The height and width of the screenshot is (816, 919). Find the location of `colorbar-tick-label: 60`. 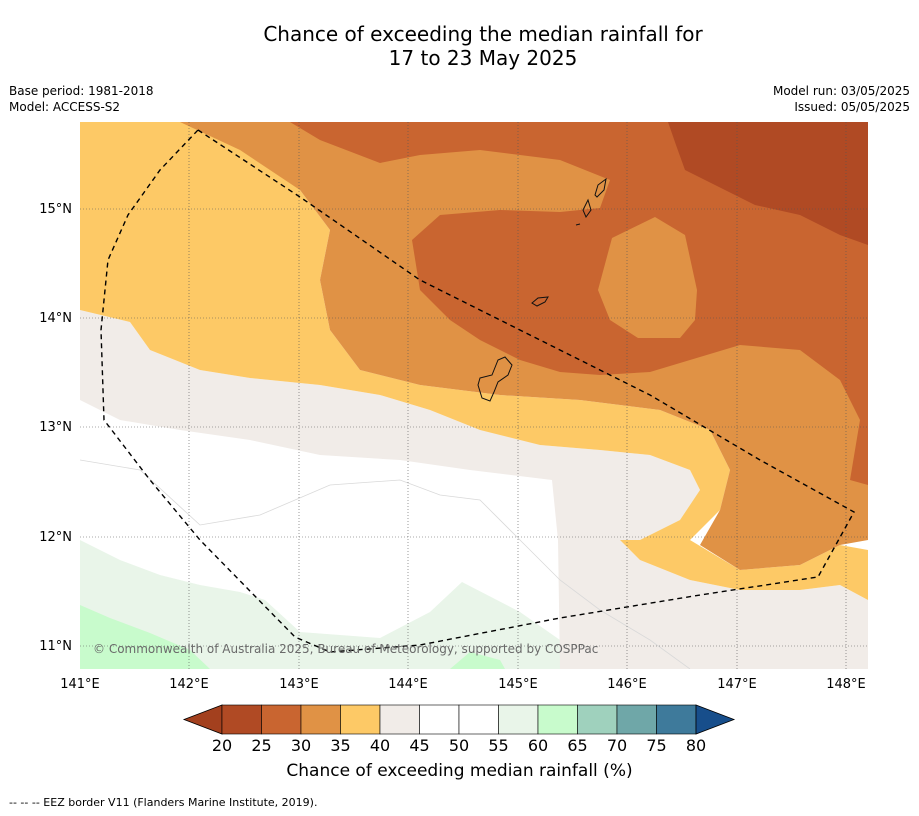

colorbar-tick-label: 60 is located at coordinates (538, 745).